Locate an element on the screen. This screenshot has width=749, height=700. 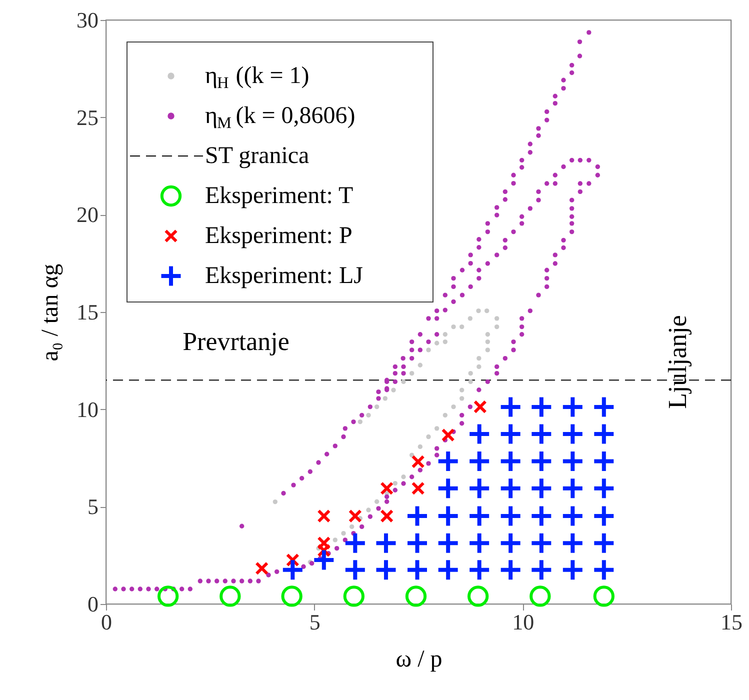
y-tick-label: 25 is located at coordinates (87, 117).